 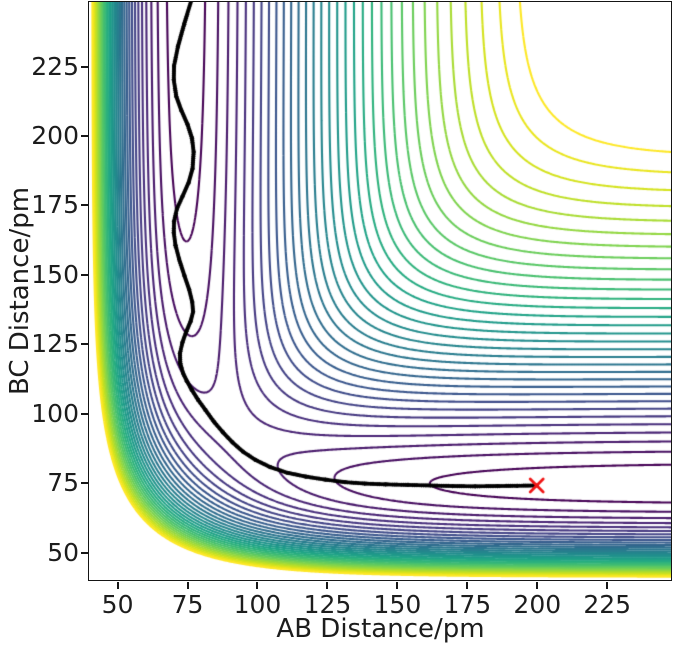 What do you see at coordinates (63, 483) in the screenshot?
I see `y-tick-label: 75` at bounding box center [63, 483].